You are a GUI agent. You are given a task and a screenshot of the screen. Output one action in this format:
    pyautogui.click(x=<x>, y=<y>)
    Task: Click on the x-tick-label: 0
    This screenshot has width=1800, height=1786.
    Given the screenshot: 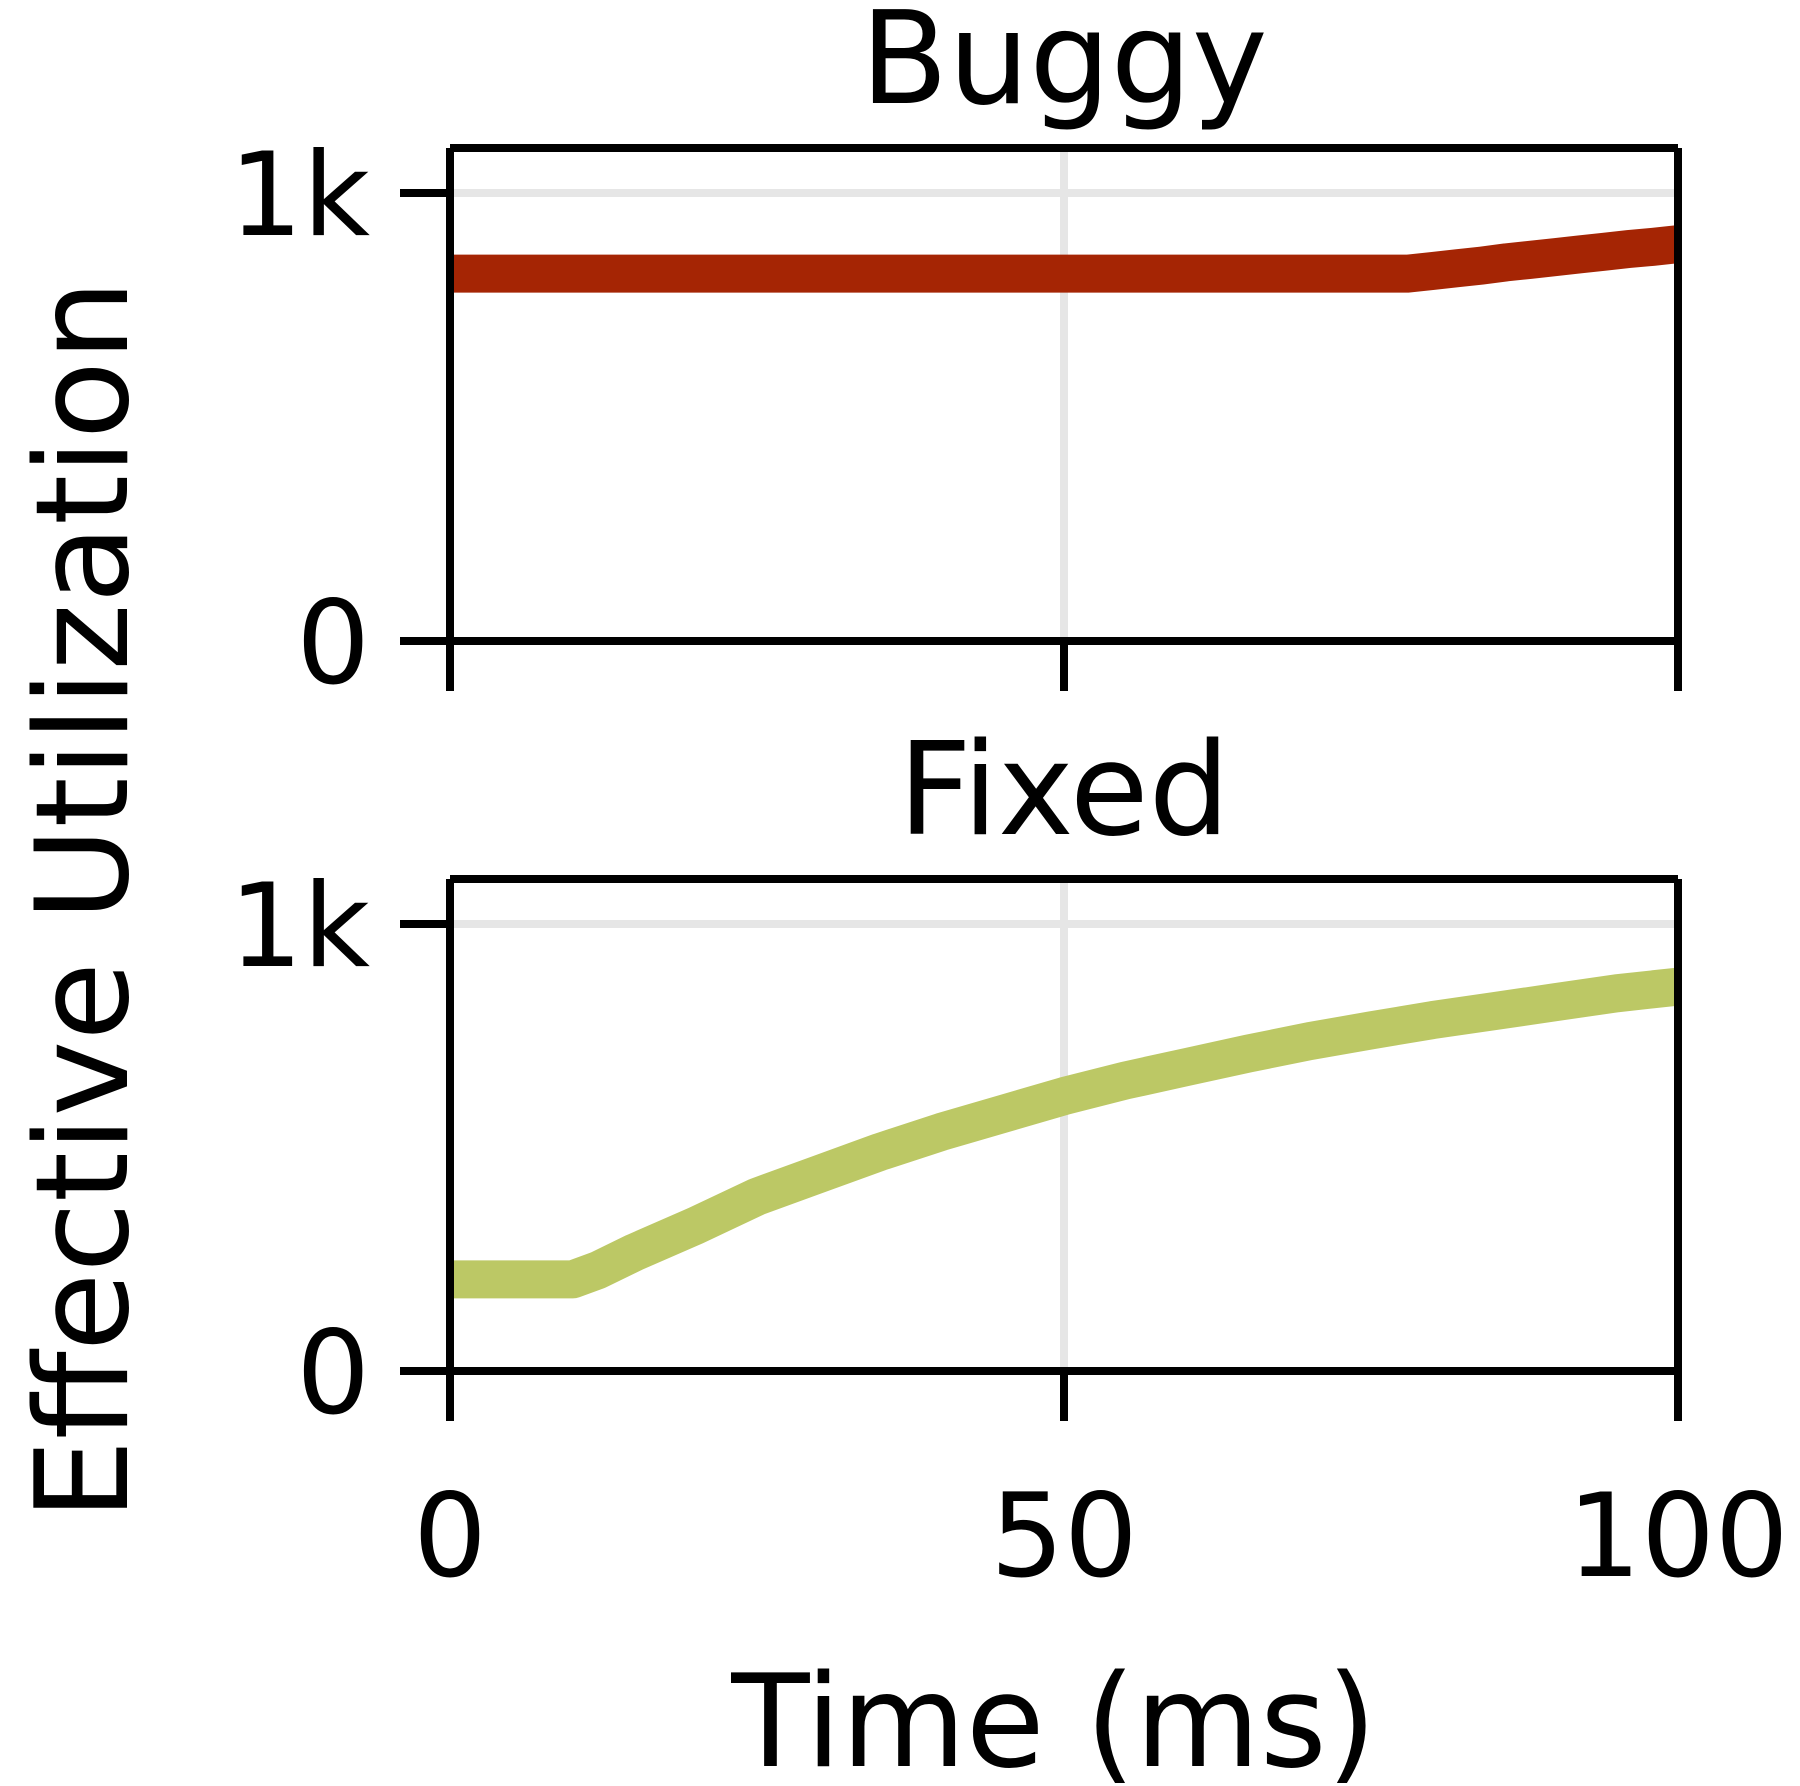 What is the action you would take?
    pyautogui.click(x=450, y=1536)
    